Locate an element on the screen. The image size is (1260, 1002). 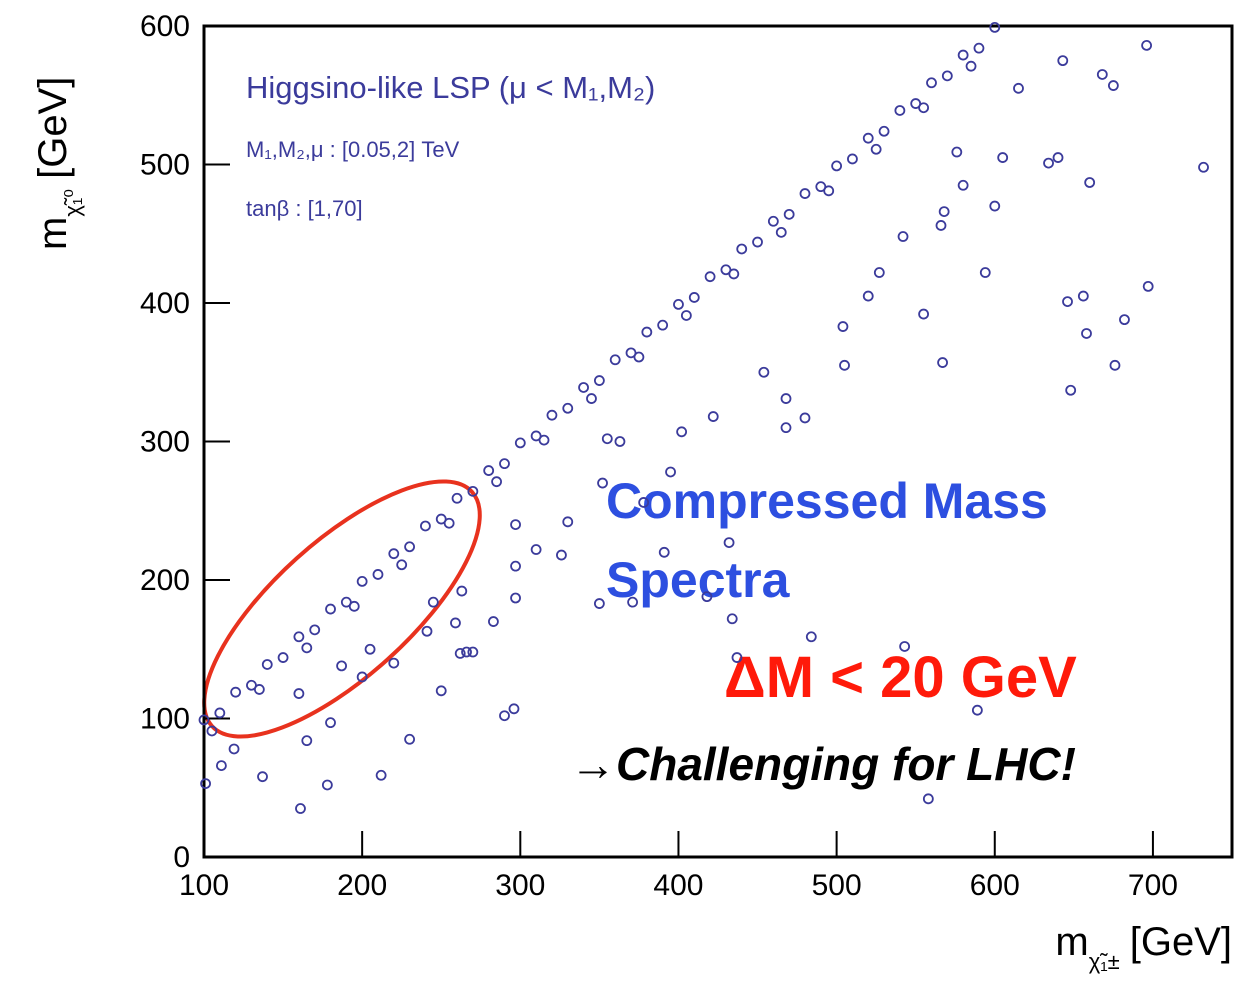
y-axis-label-sub: χ̃₁⁰ is located at coordinates (72, 203).